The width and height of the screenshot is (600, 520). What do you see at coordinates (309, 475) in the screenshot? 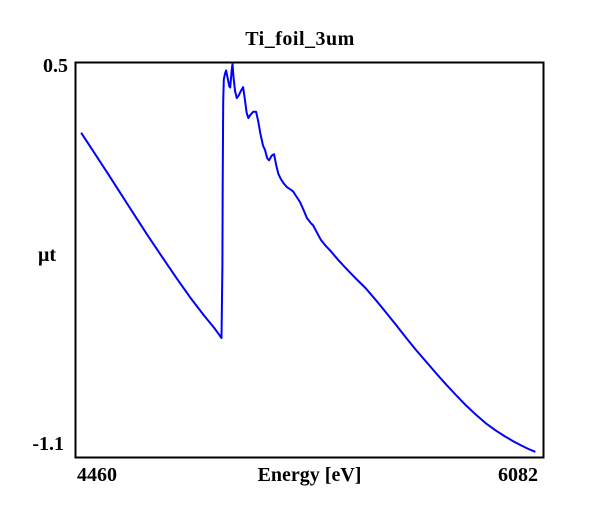
I see `x-axis-label: Energy [eV]` at bounding box center [309, 475].